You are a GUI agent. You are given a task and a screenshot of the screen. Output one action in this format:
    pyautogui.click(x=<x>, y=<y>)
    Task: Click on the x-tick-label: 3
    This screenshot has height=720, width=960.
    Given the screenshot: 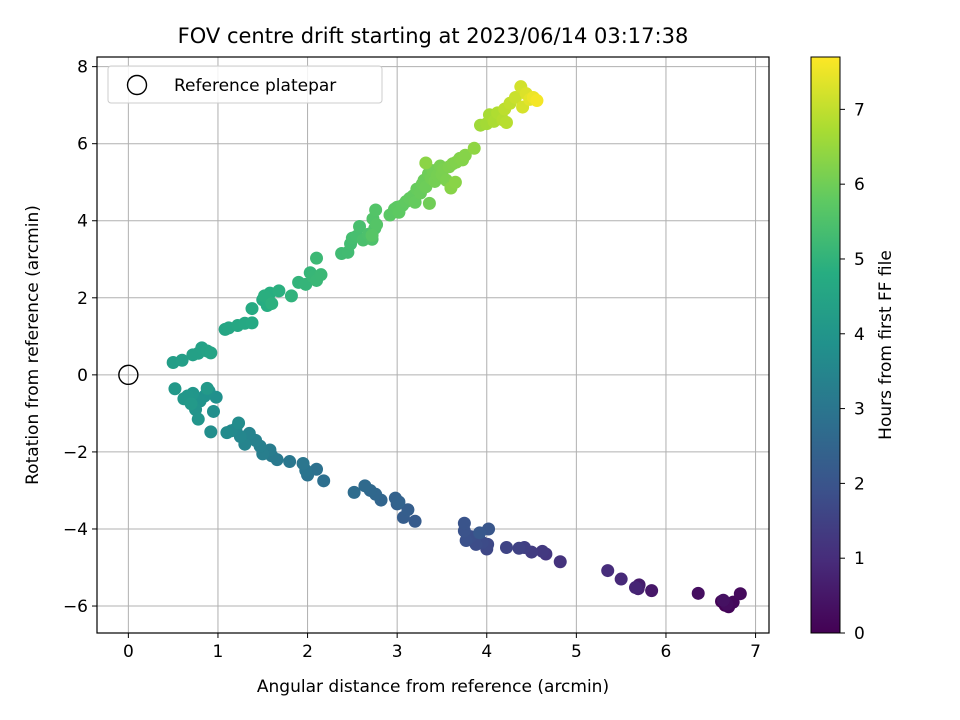 What is the action you would take?
    pyautogui.click(x=397, y=652)
    